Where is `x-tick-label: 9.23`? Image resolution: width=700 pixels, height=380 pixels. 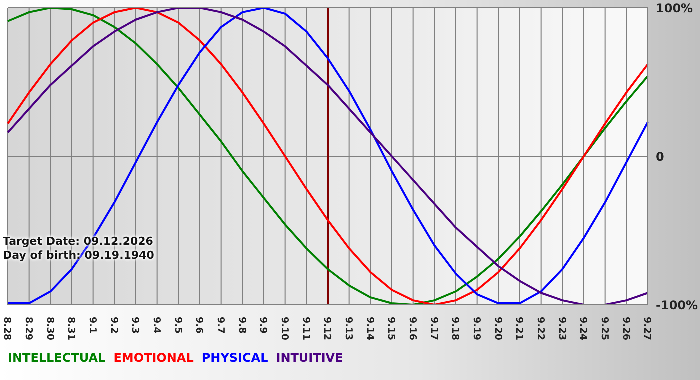
x-tick-label: 9.23 is located at coordinates (562, 328).